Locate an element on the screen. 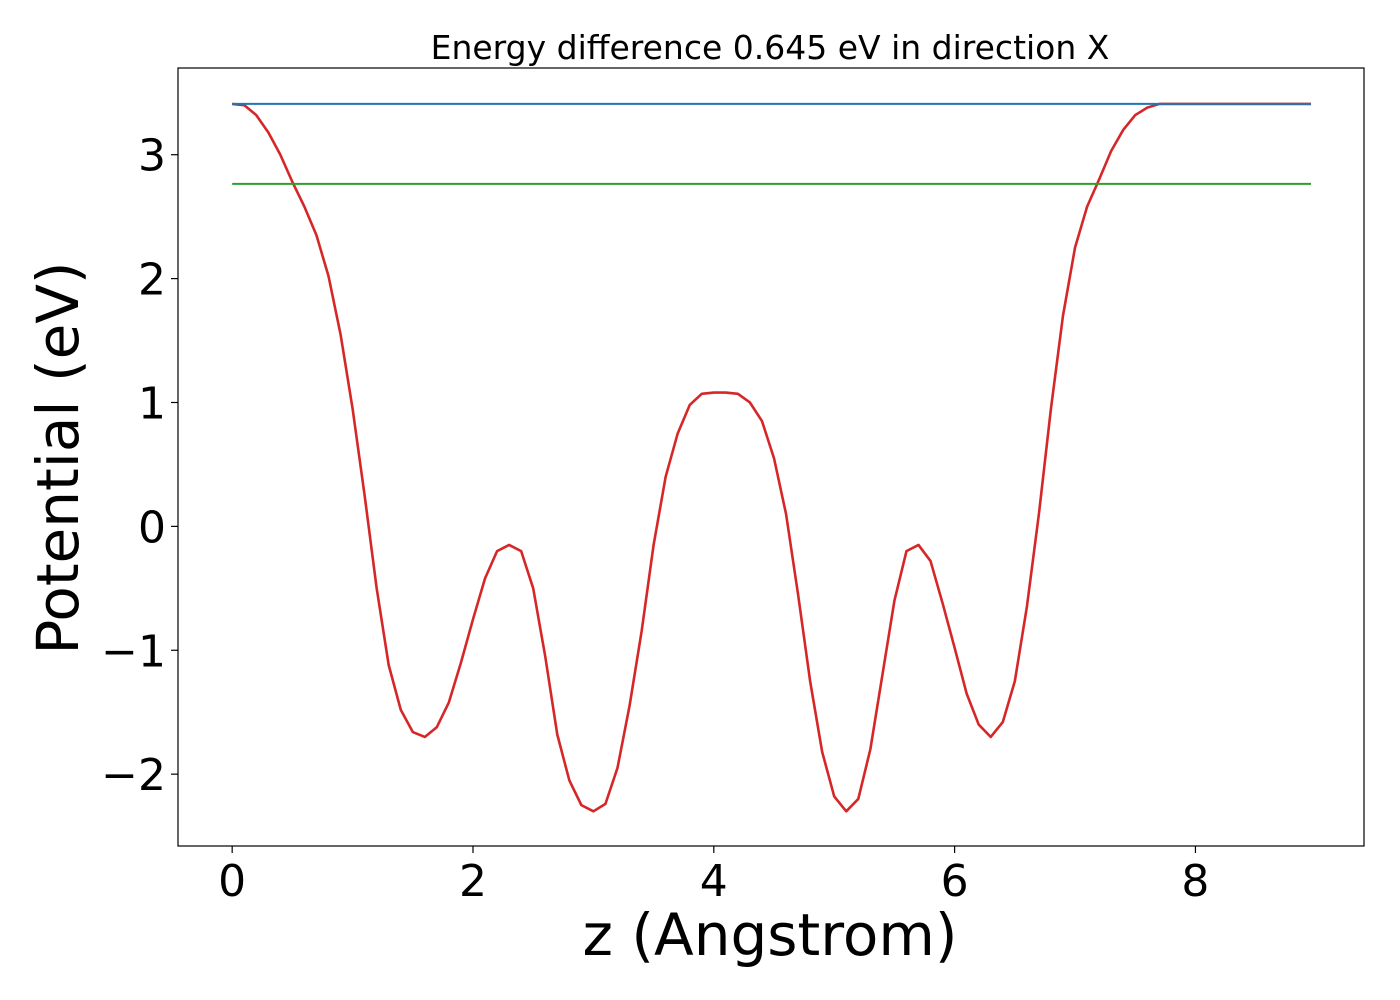 Image resolution: width=1400 pixels, height=1000 pixels. x-tick-label: 2 is located at coordinates (473, 881).